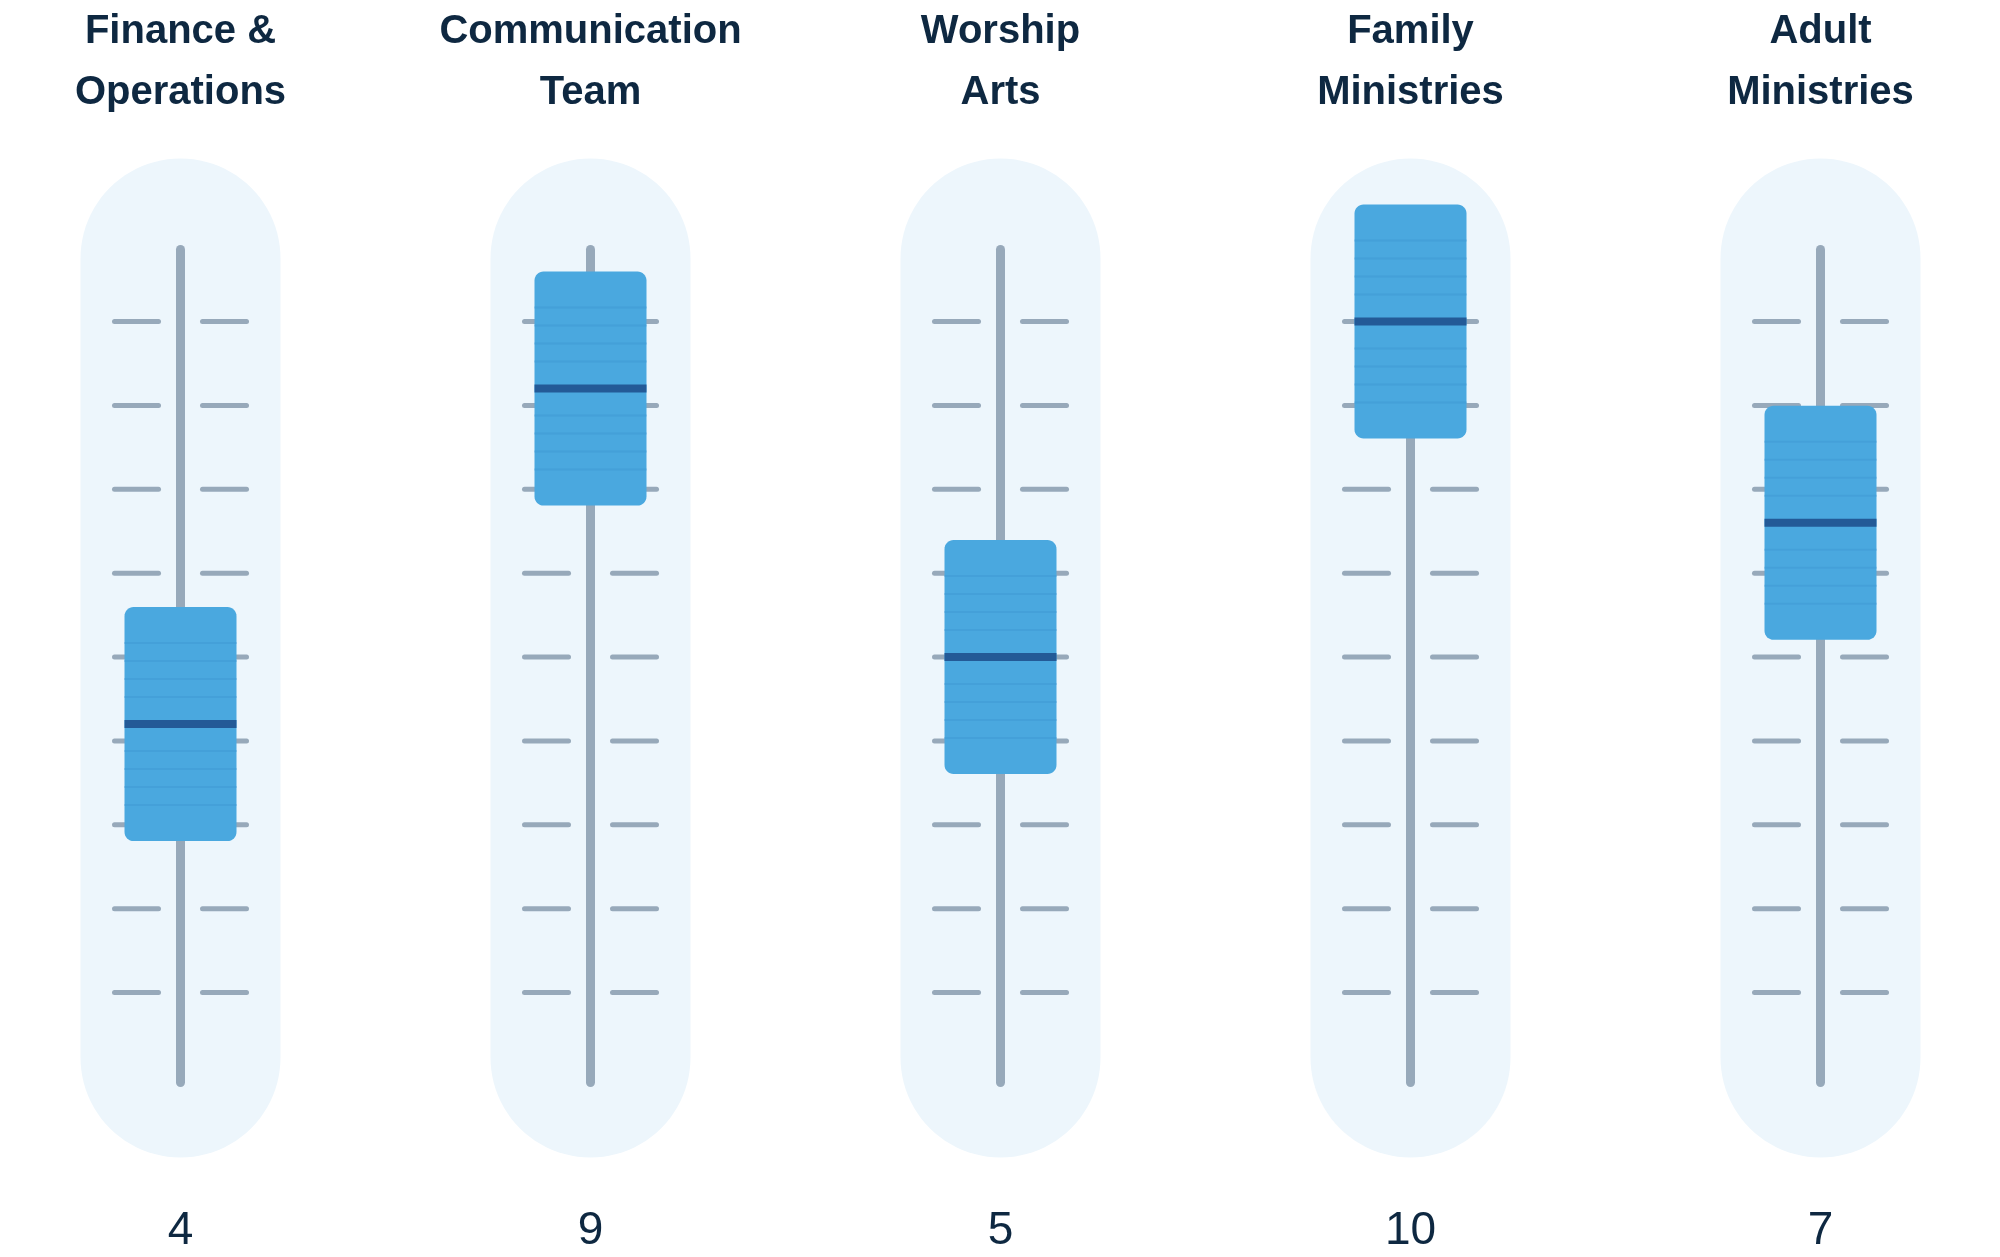 The image size is (2000, 1257). I want to click on data-label: 10, so click(1410, 1227).